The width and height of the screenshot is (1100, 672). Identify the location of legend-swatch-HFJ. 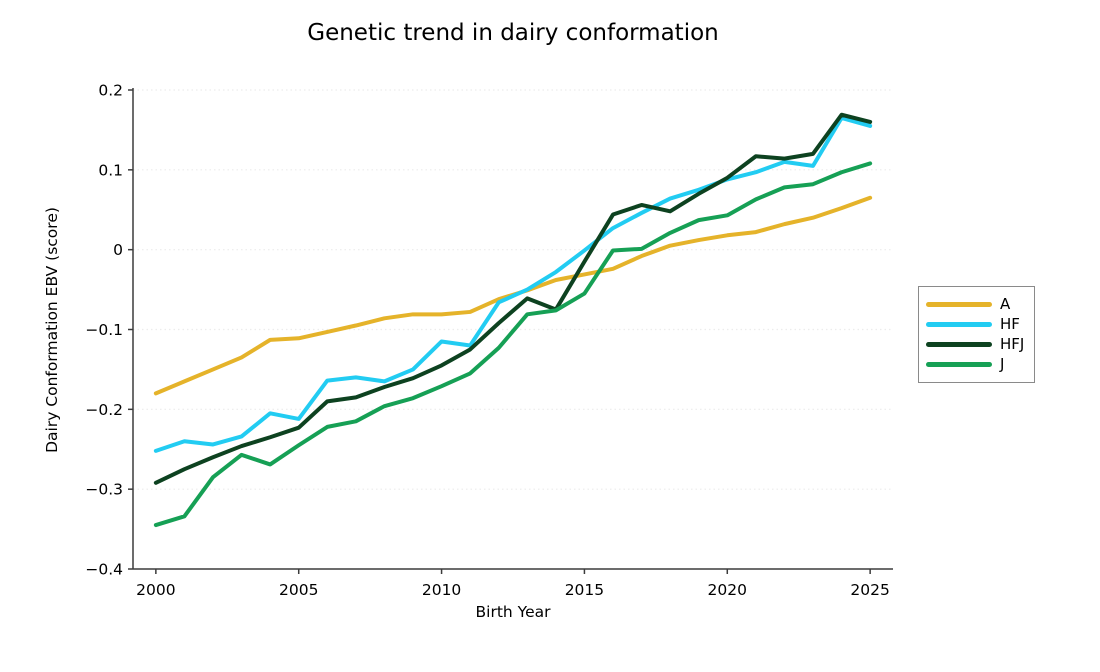
(959, 344).